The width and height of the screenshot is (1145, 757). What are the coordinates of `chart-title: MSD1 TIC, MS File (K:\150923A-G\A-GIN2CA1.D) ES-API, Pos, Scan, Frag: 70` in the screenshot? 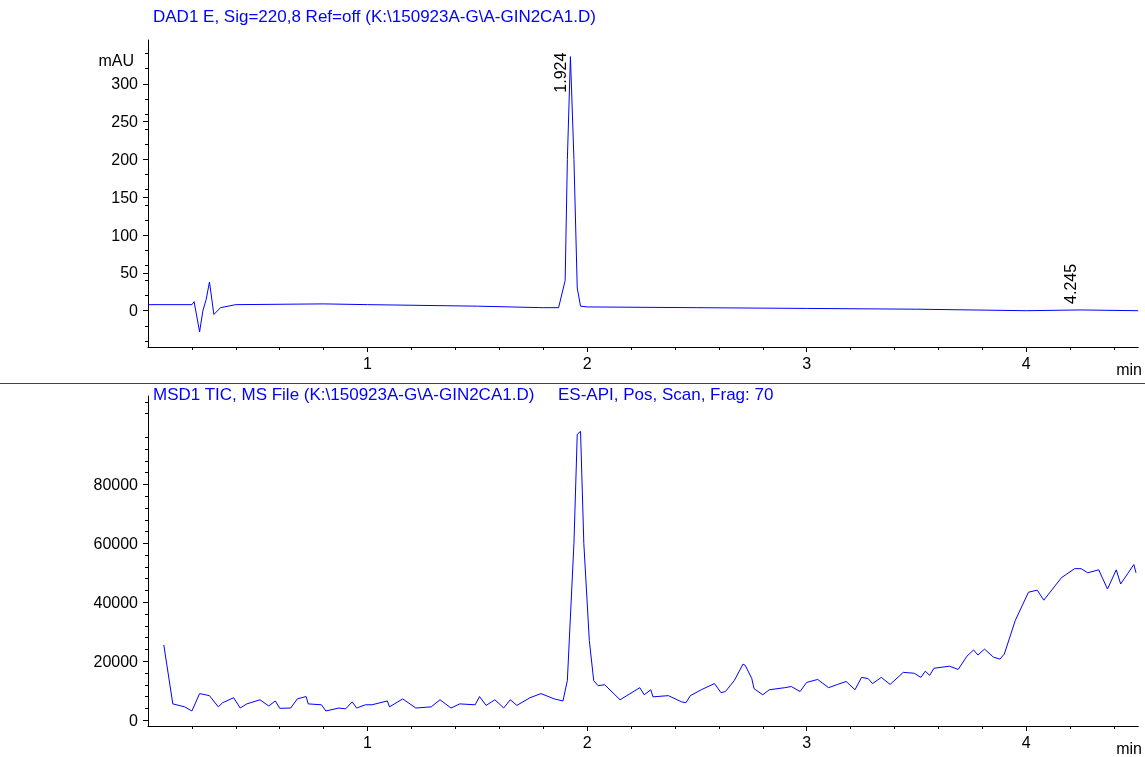 It's located at (463, 394).